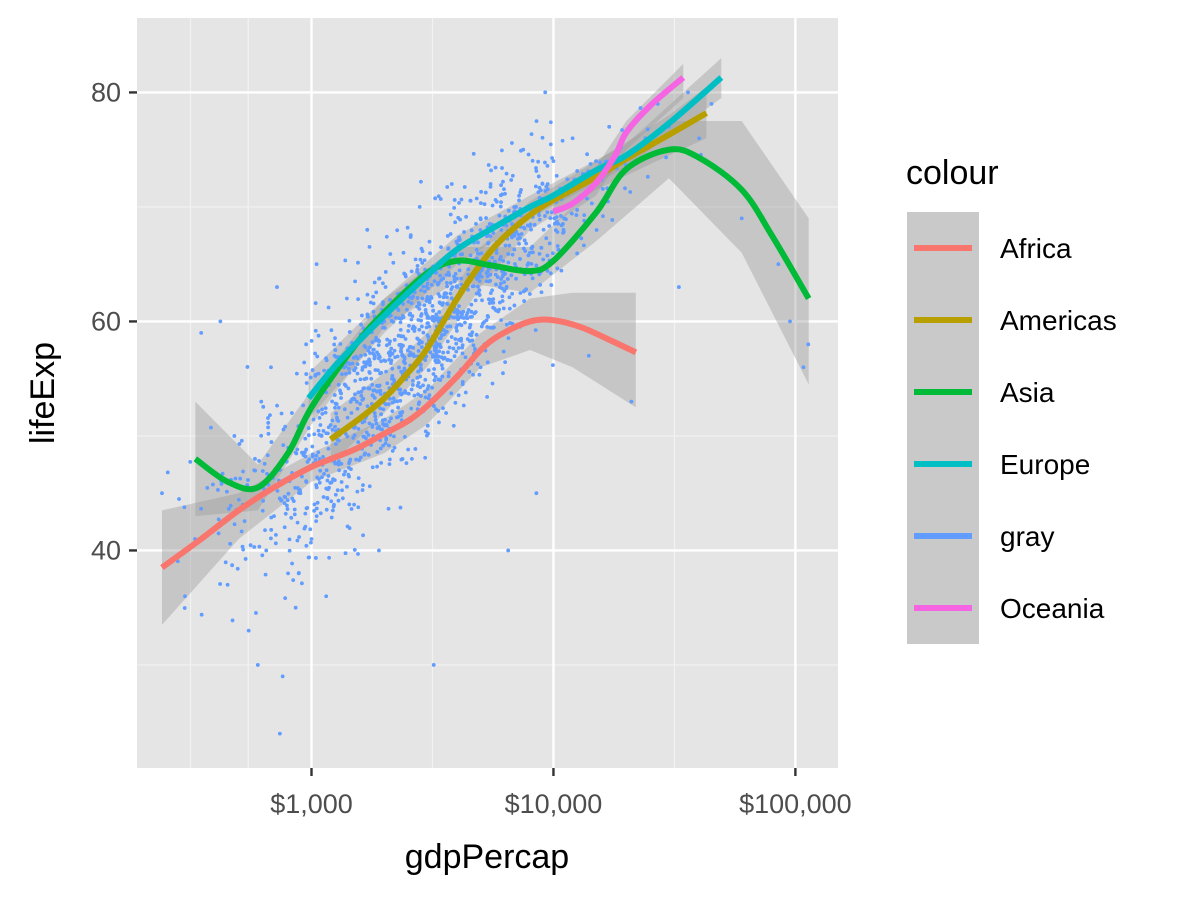 This screenshot has height=900, width=1200. I want to click on y-tick-label: 60, so click(106, 321).